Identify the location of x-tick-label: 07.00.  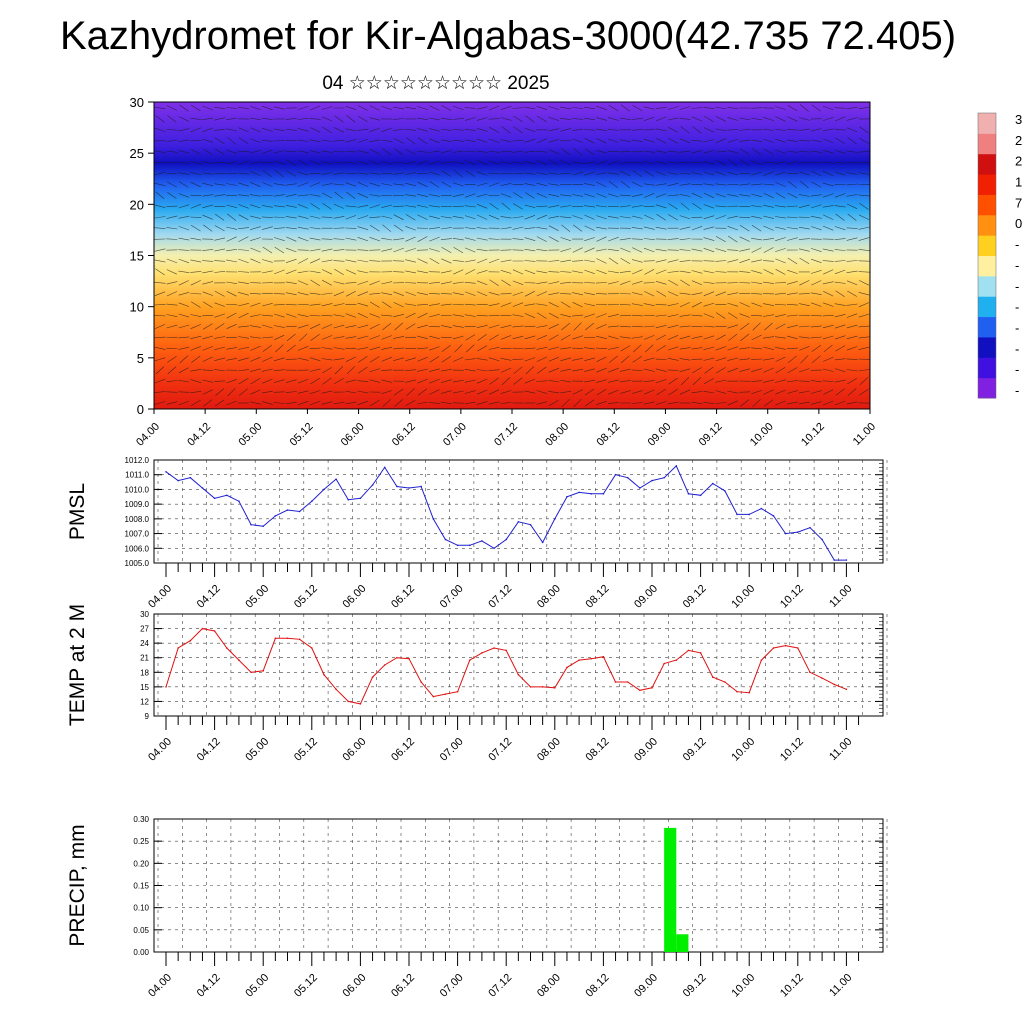
(455, 435).